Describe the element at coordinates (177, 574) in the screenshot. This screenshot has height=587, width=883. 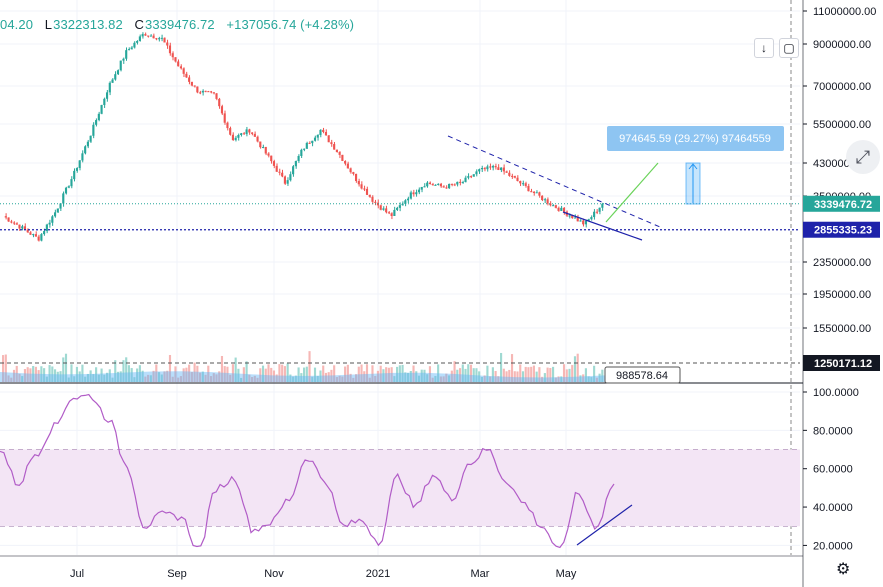
I see `time-tick-label: Sep` at that location.